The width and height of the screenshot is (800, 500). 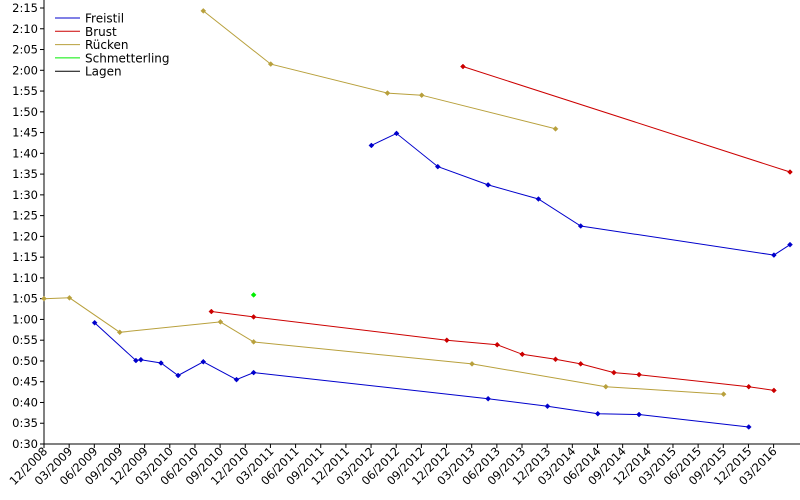 What do you see at coordinates (25, 257) in the screenshot?
I see `y-tick-label: 1:15` at bounding box center [25, 257].